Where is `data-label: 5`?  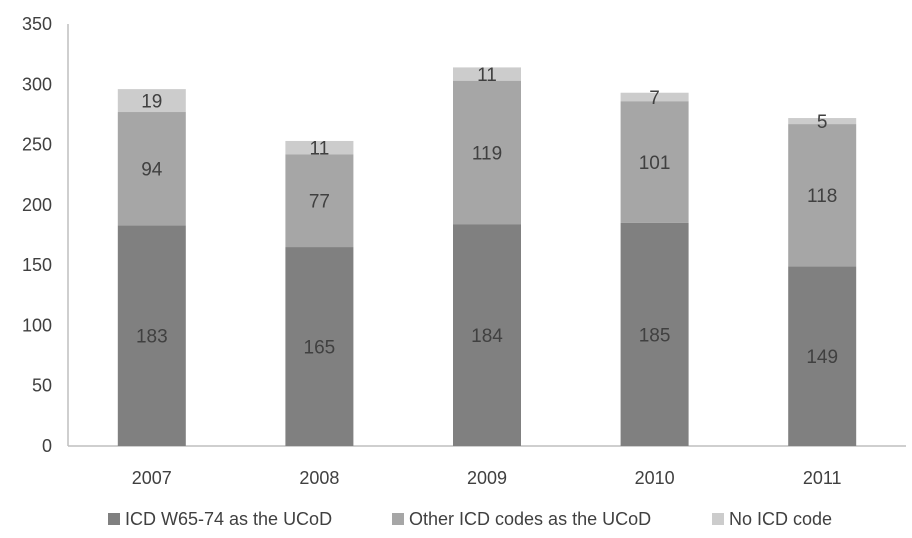
data-label: 5 is located at coordinates (822, 122).